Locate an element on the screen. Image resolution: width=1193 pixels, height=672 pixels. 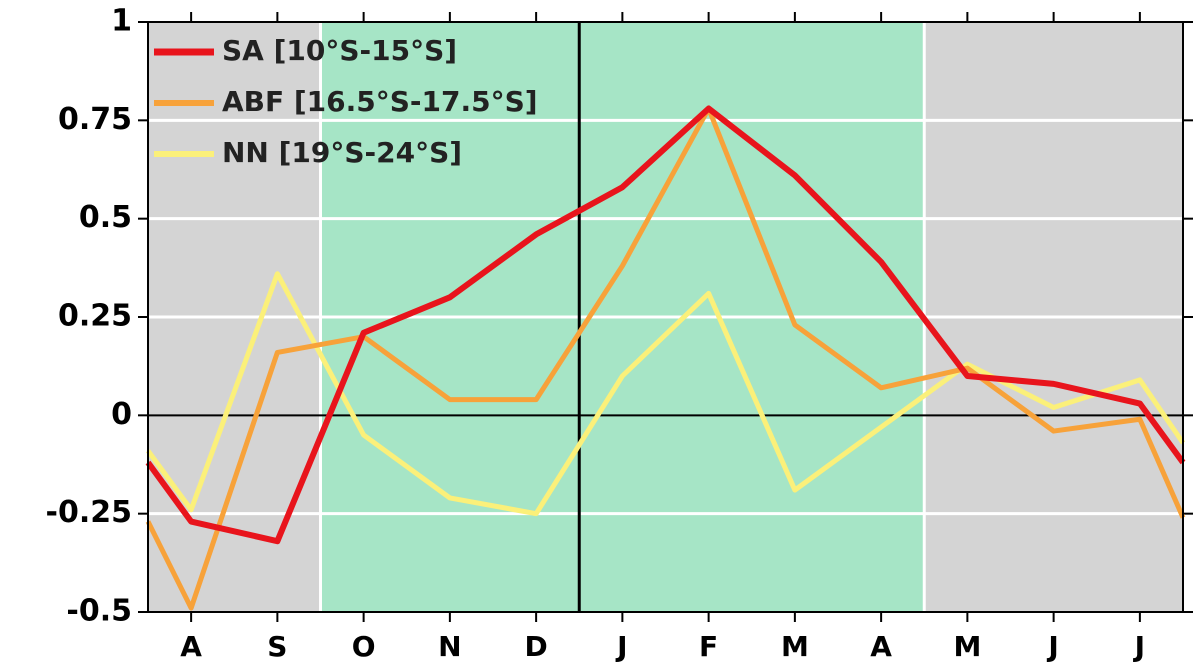
y-tick-label: -0.5 is located at coordinates (99, 611).